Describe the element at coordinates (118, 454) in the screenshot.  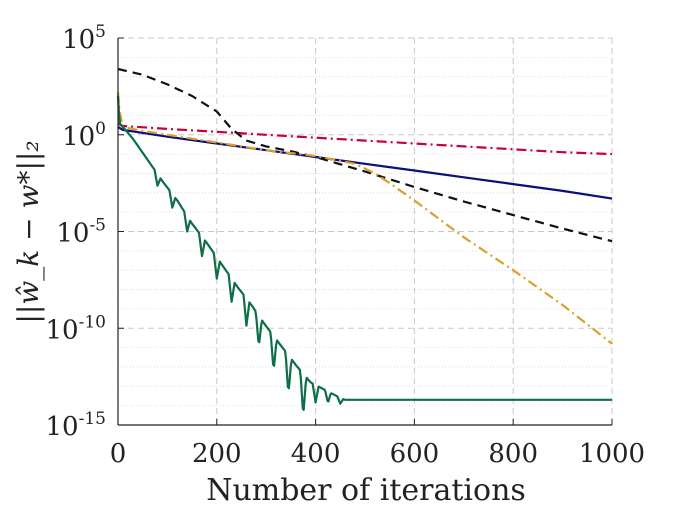
I see `x-tick-label: 0` at that location.